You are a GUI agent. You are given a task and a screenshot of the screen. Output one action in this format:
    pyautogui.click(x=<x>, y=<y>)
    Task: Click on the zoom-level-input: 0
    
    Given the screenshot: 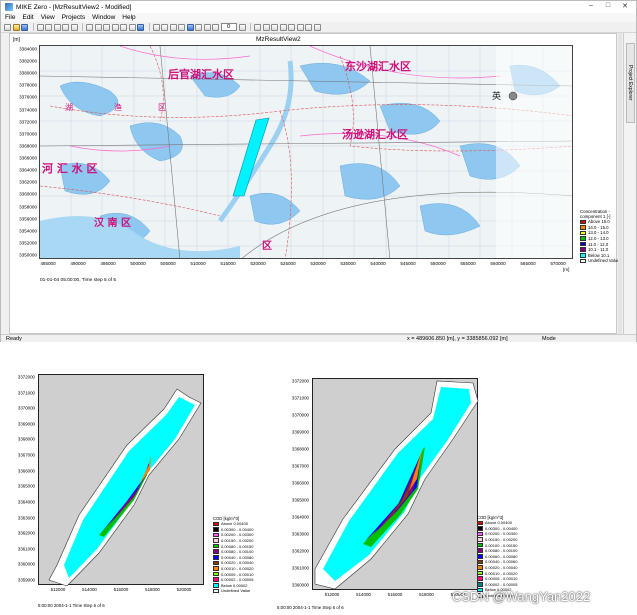 What is the action you would take?
    pyautogui.click(x=228, y=27)
    